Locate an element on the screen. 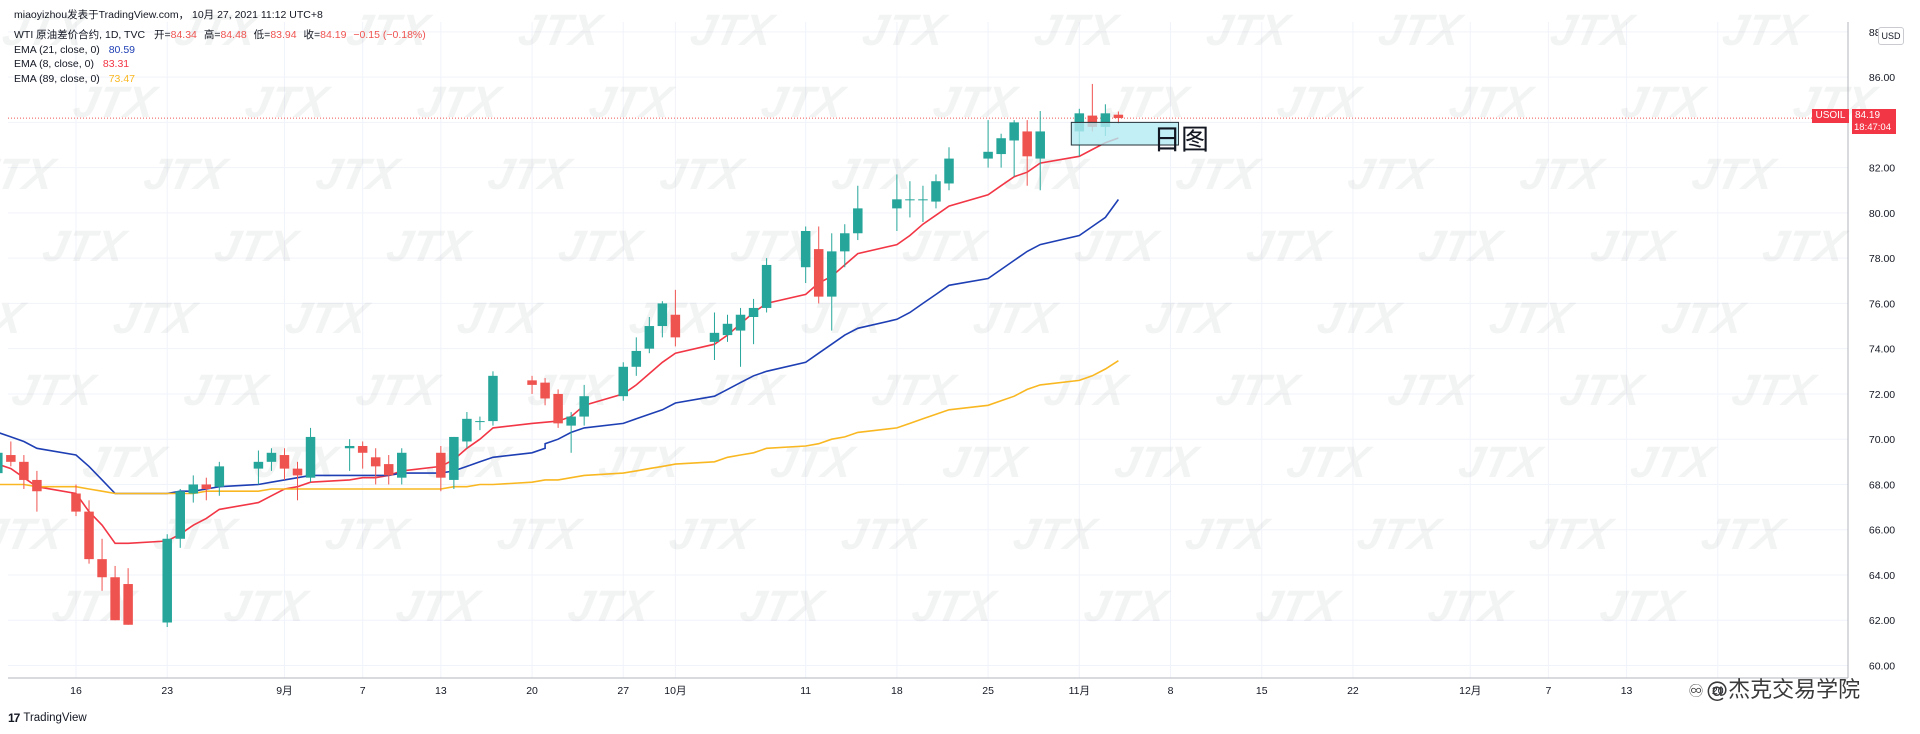 This screenshot has height=734, width=1920. time-tick-label: 11 is located at coordinates (805, 691).